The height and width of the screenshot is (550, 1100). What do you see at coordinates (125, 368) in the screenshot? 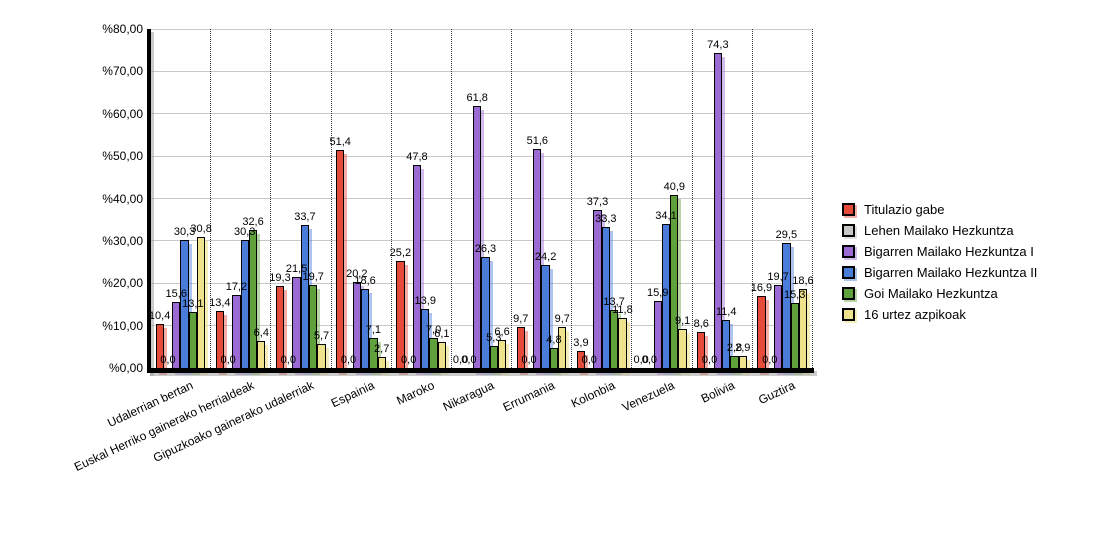
I see `y-axis-tick-label: %0,00` at bounding box center [125, 368].